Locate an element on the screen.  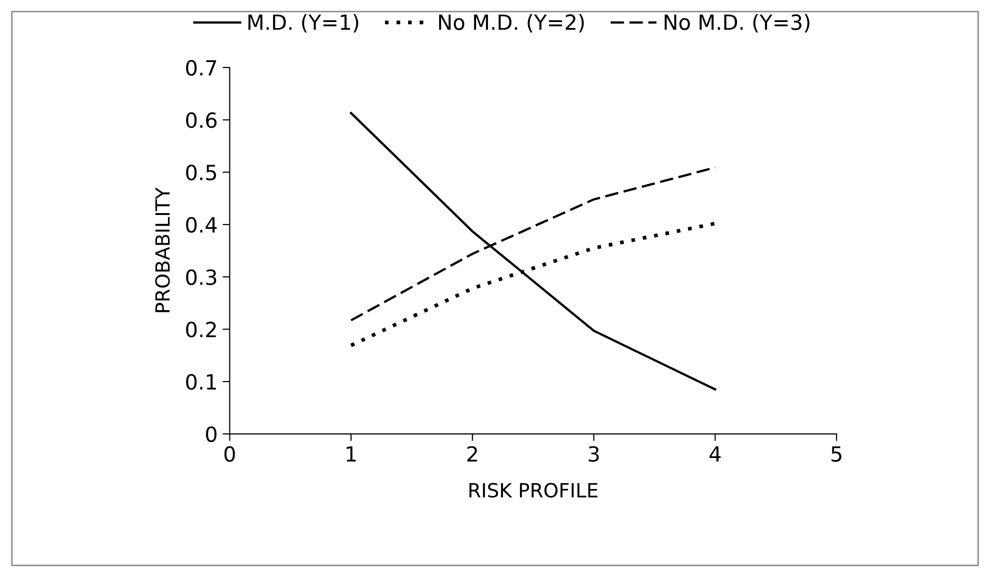
x-tick-label: 2 is located at coordinates (472, 454).